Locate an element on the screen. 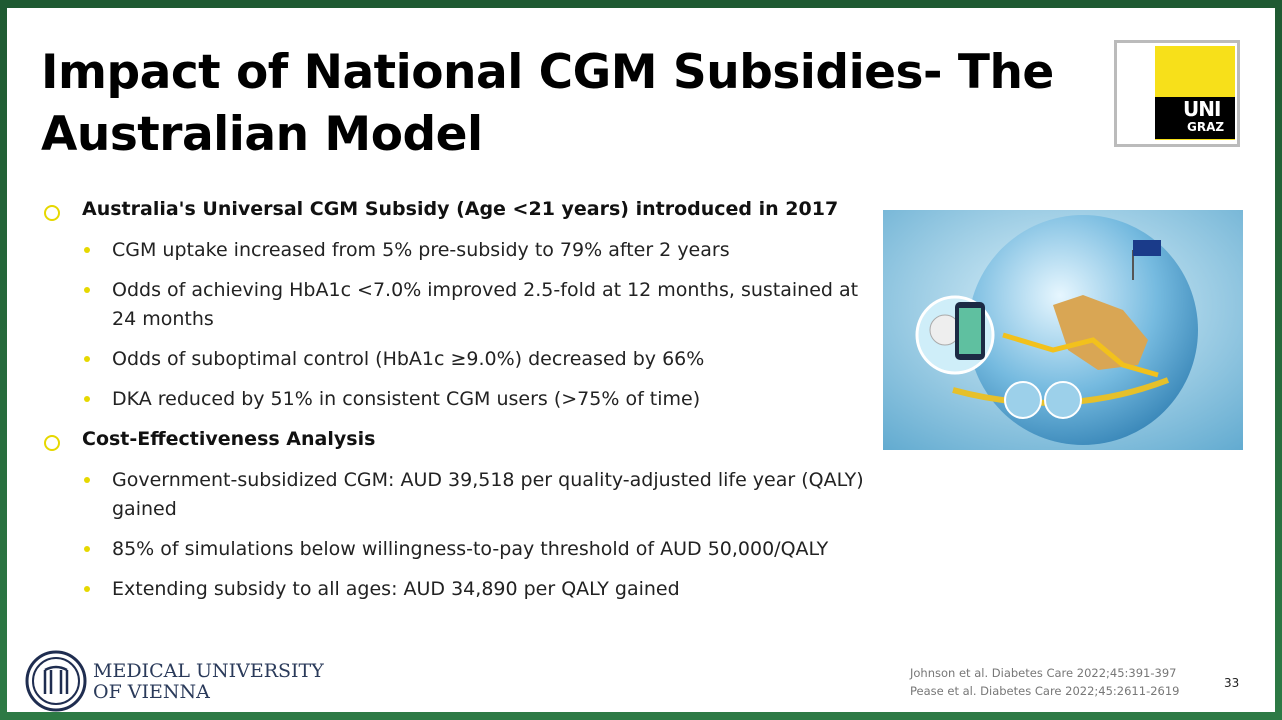 The width and height of the screenshot is (1282, 720). title-line: Impact of National CGM Subsidies- The is located at coordinates (547, 72).